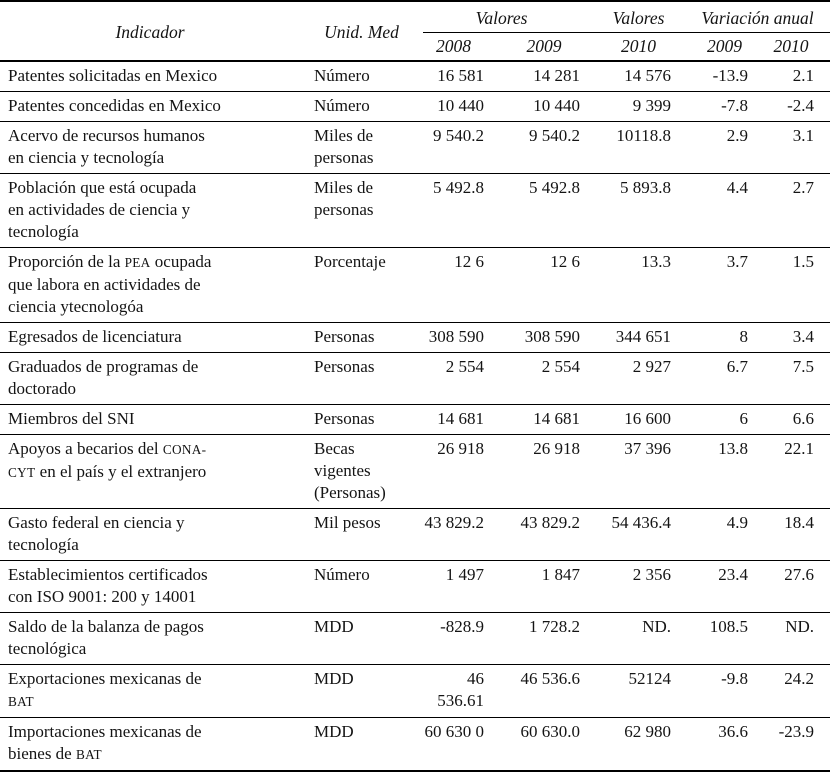 Image resolution: width=830 pixels, height=772 pixels. I want to click on value-2010: 2 356, so click(652, 574).